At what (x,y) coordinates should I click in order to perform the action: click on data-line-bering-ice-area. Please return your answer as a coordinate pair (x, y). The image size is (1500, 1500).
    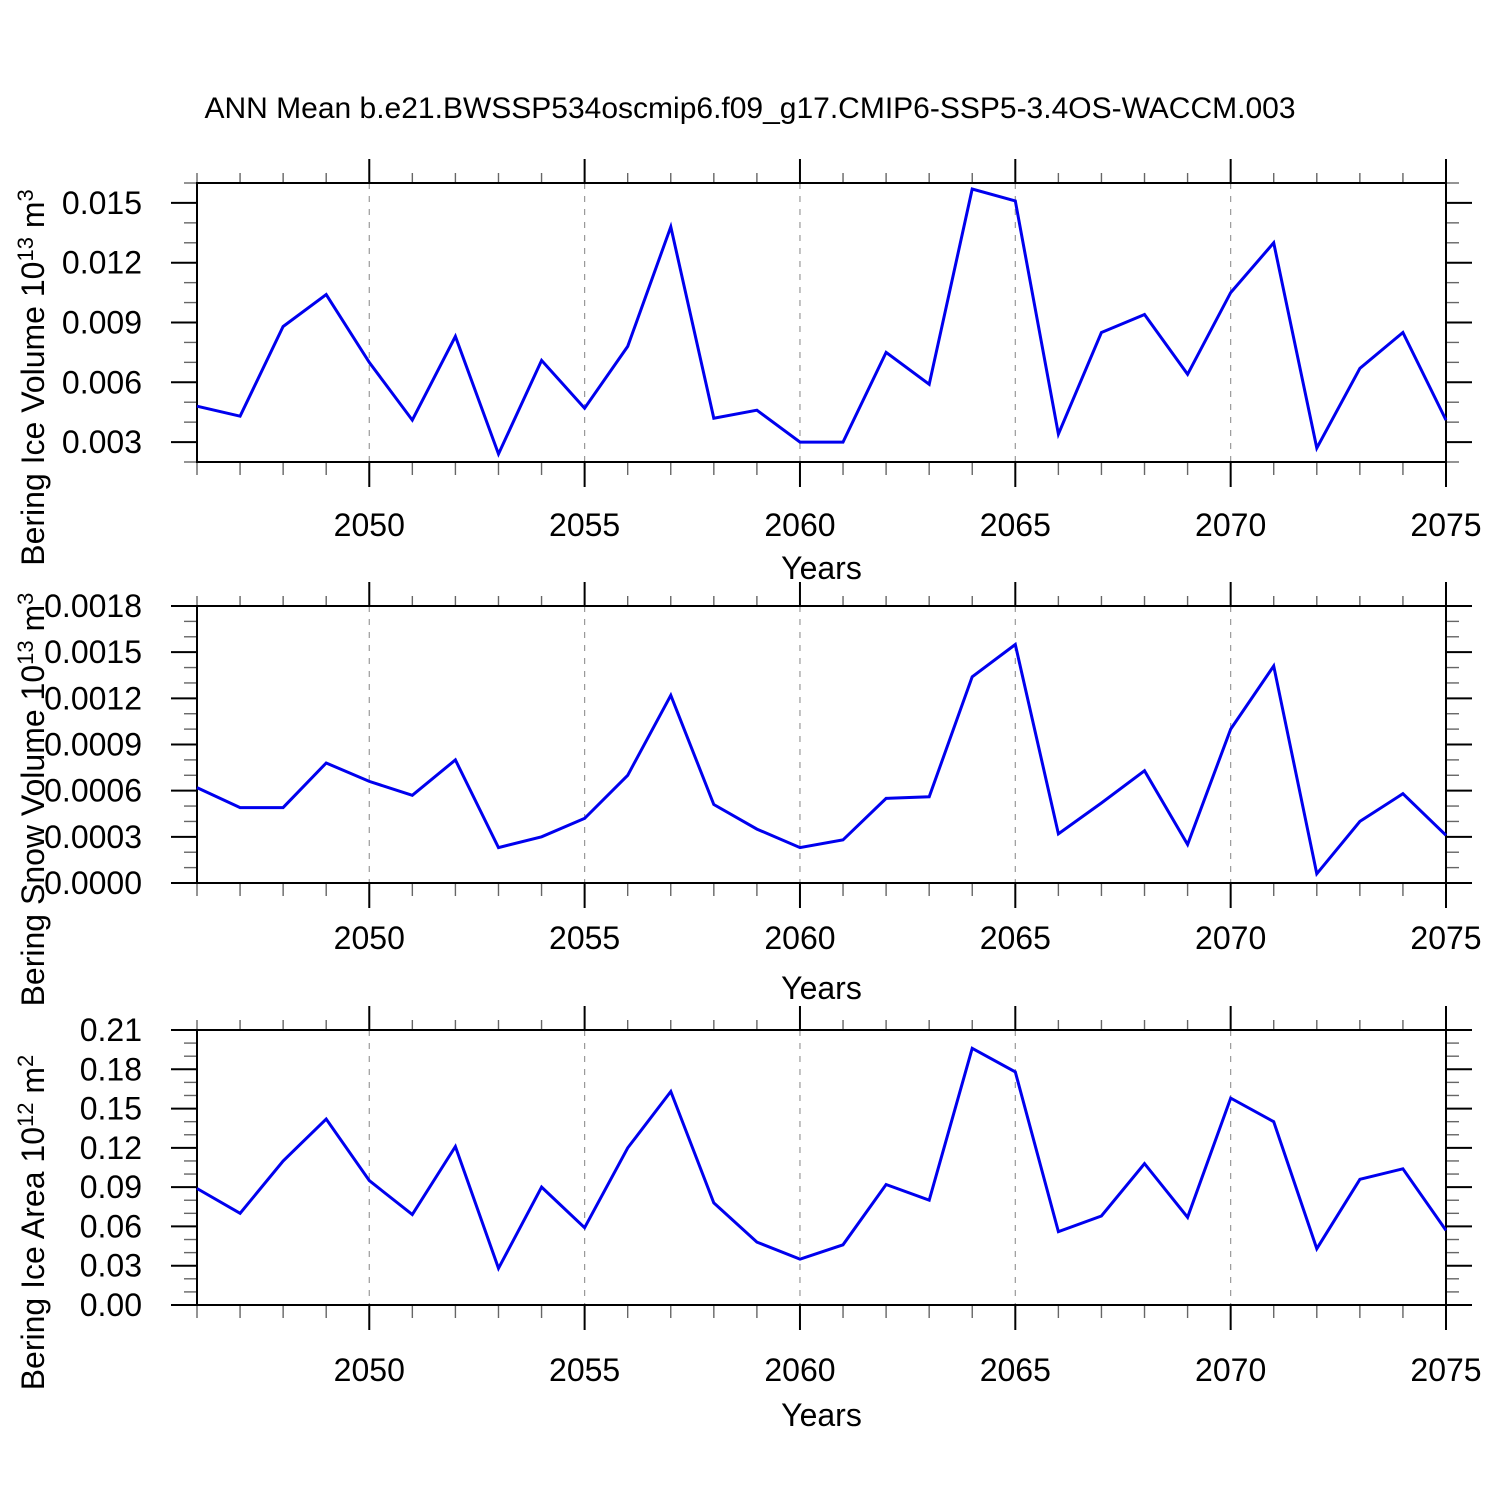
    Looking at the image, I should click on (822, 1159).